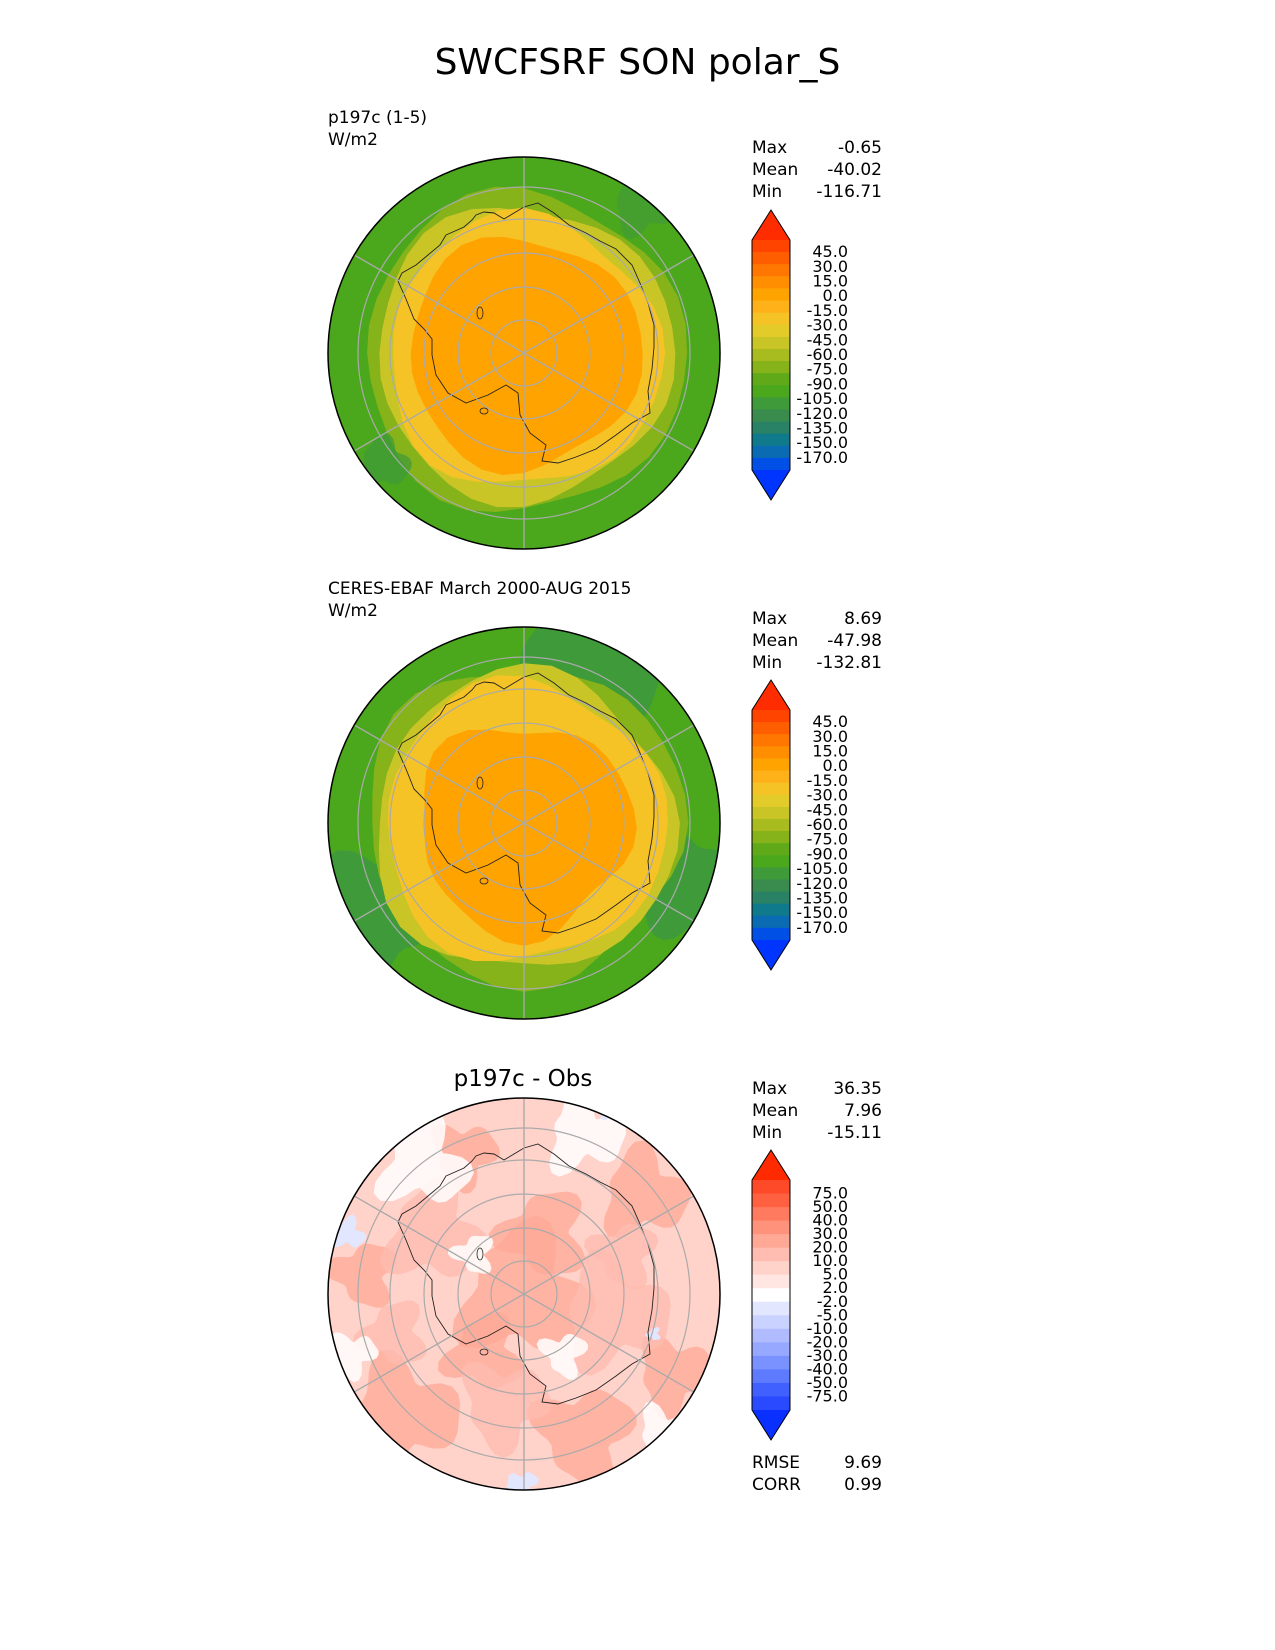 The height and width of the screenshot is (1650, 1275). Describe the element at coordinates (827, 339) in the screenshot. I see `colorbar-tick-label: -45.0` at that location.